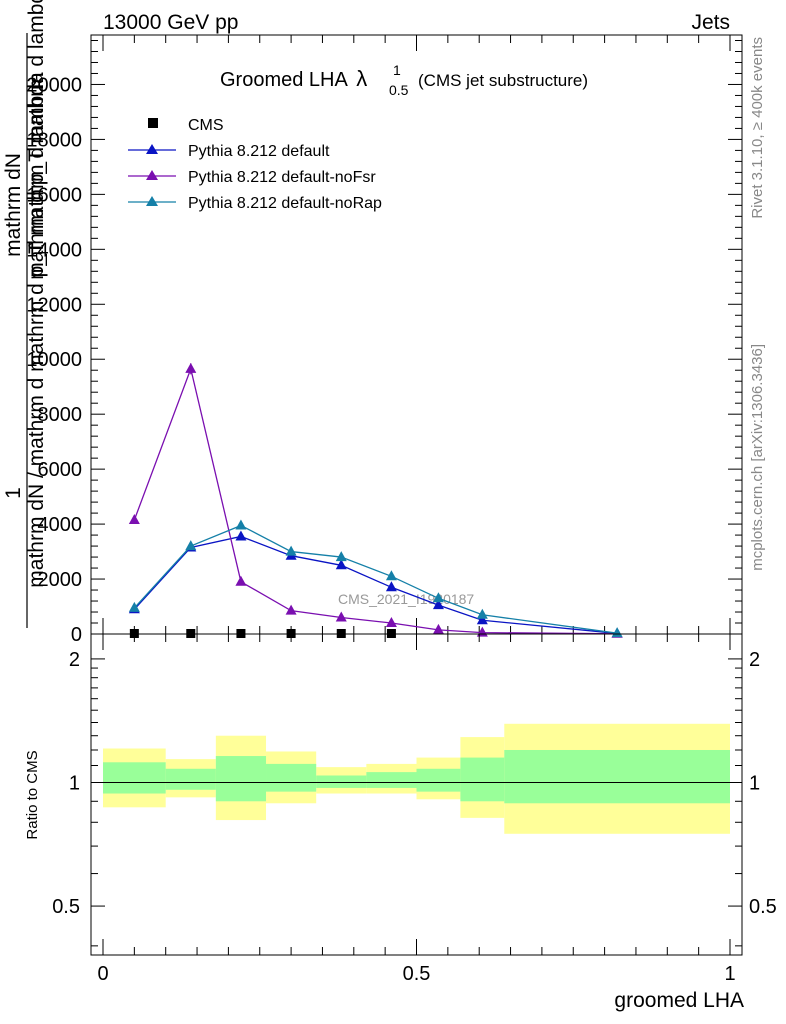 This screenshot has width=786, height=1024. Describe the element at coordinates (361, 78) in the screenshot. I see `title-lambda: λ` at that location.